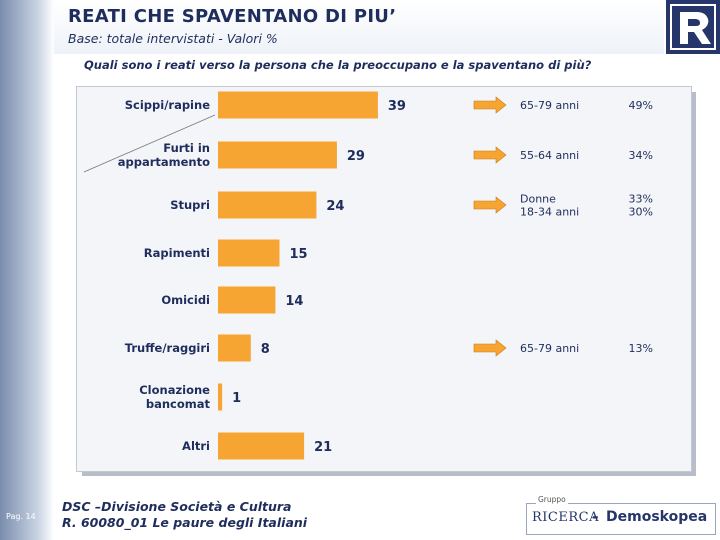 The image size is (720, 540). What do you see at coordinates (167, 348) in the screenshot?
I see `category-label: Truffe/raggiri` at bounding box center [167, 348].